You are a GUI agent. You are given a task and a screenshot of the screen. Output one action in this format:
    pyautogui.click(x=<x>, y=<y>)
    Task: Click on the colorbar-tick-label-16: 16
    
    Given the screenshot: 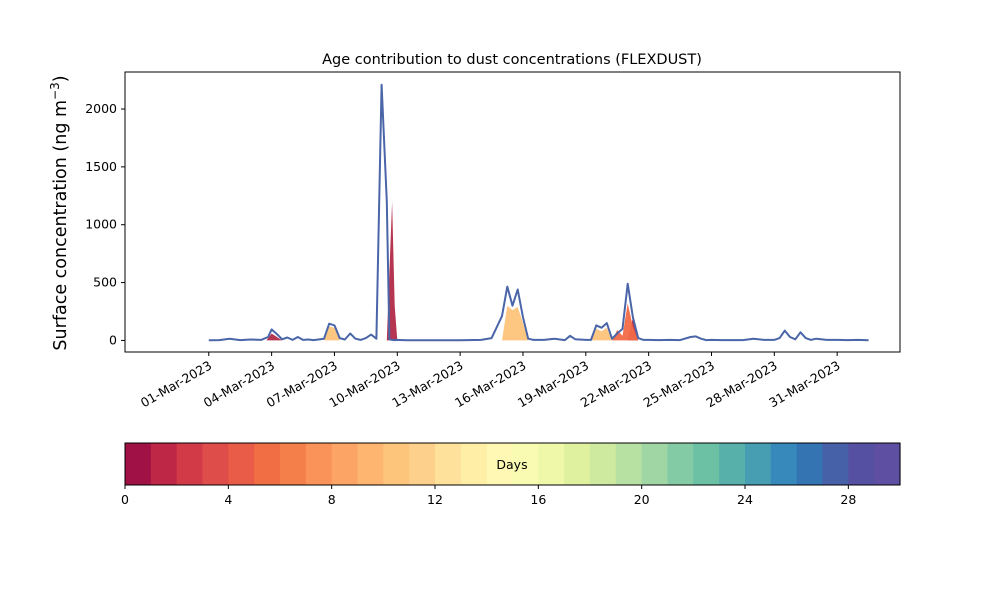 What is the action you would take?
    pyautogui.click(x=538, y=499)
    